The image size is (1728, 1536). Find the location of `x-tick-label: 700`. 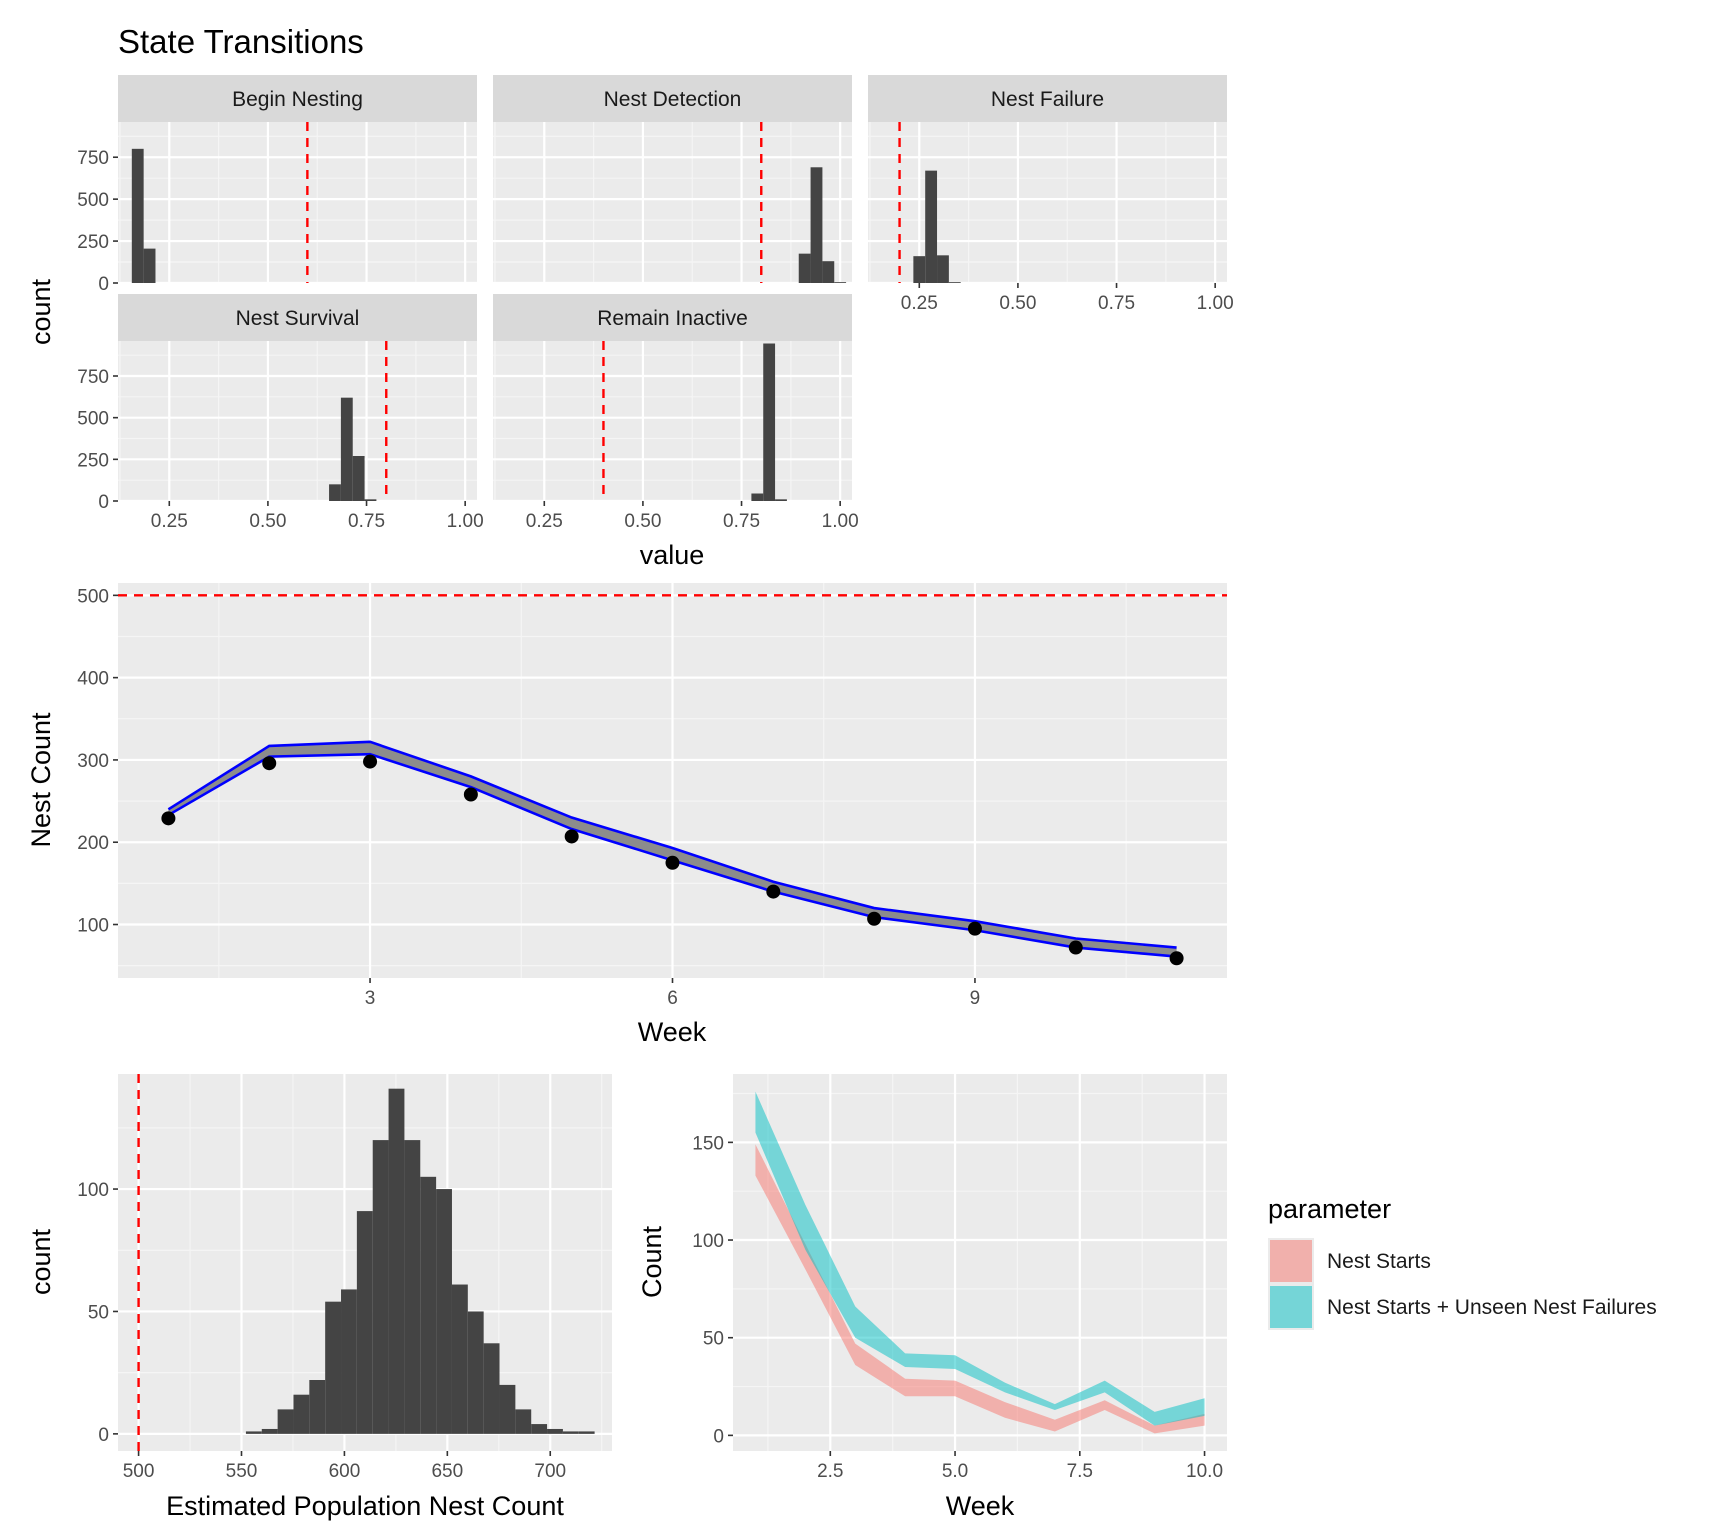

x-tick-label: 700 is located at coordinates (550, 1471).